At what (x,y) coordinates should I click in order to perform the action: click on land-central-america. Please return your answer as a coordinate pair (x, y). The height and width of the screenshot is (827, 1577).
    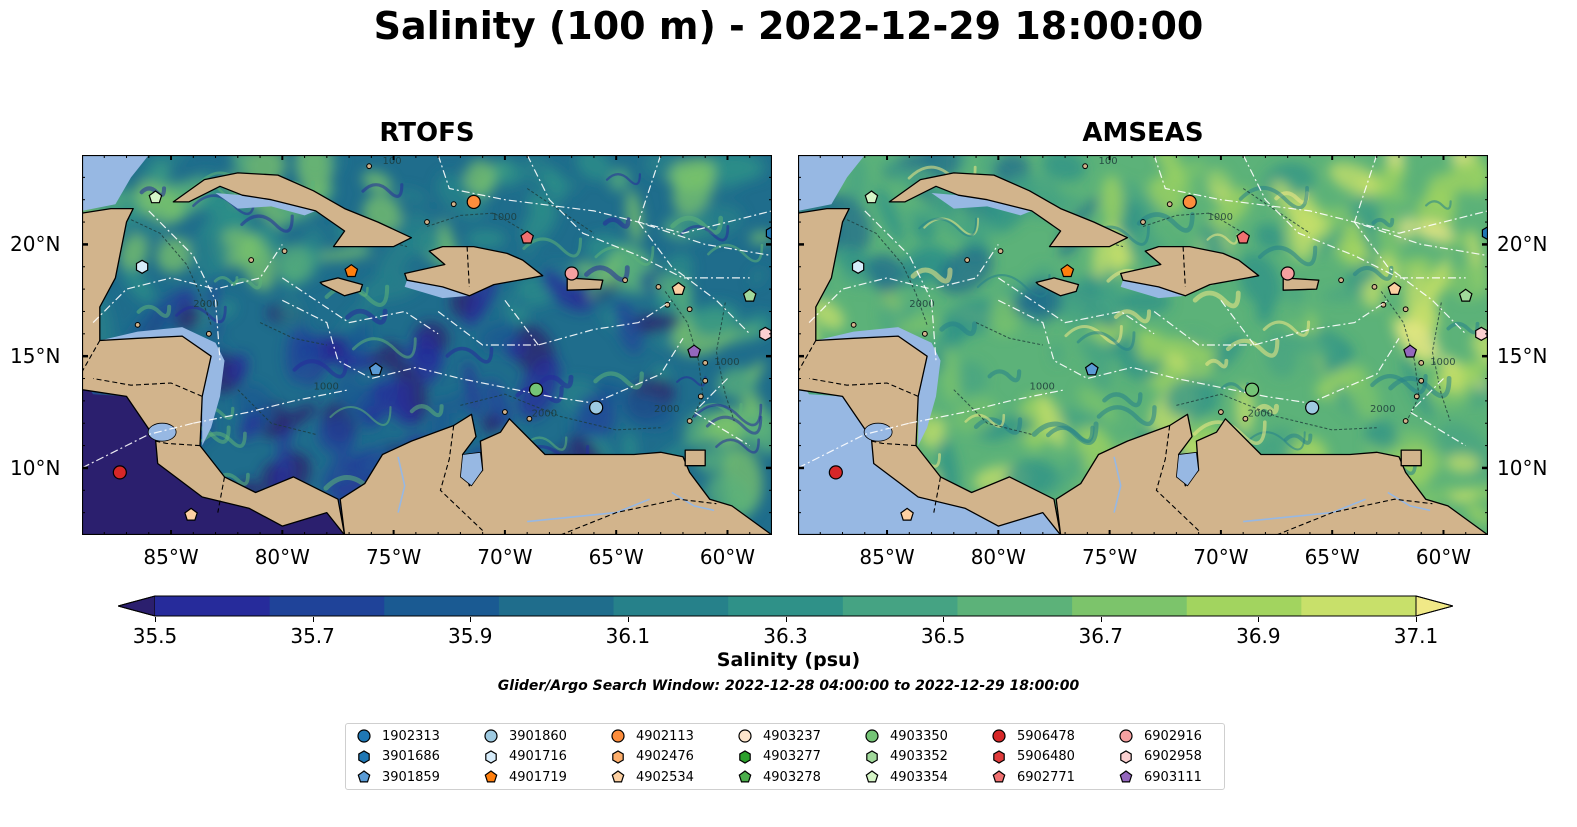
    Looking at the image, I should click on (930, 371).